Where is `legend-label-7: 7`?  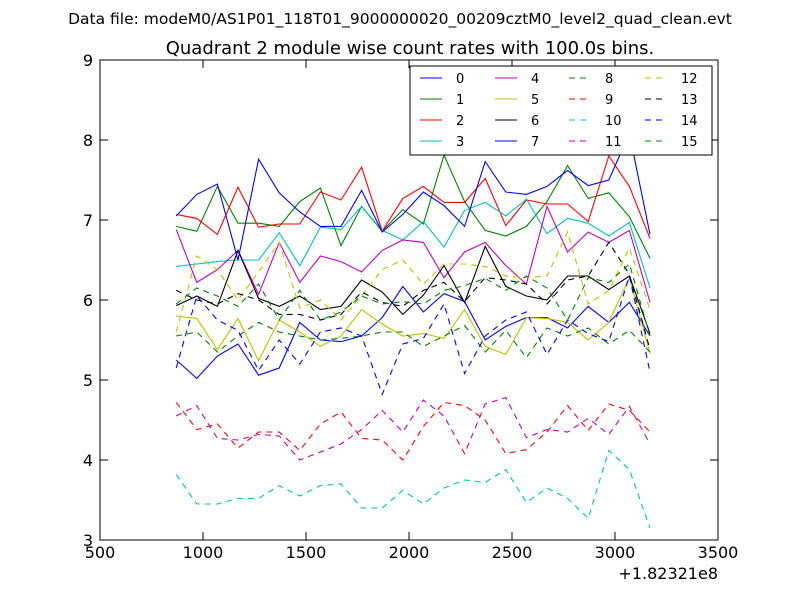
legend-label-7: 7 is located at coordinates (535, 142).